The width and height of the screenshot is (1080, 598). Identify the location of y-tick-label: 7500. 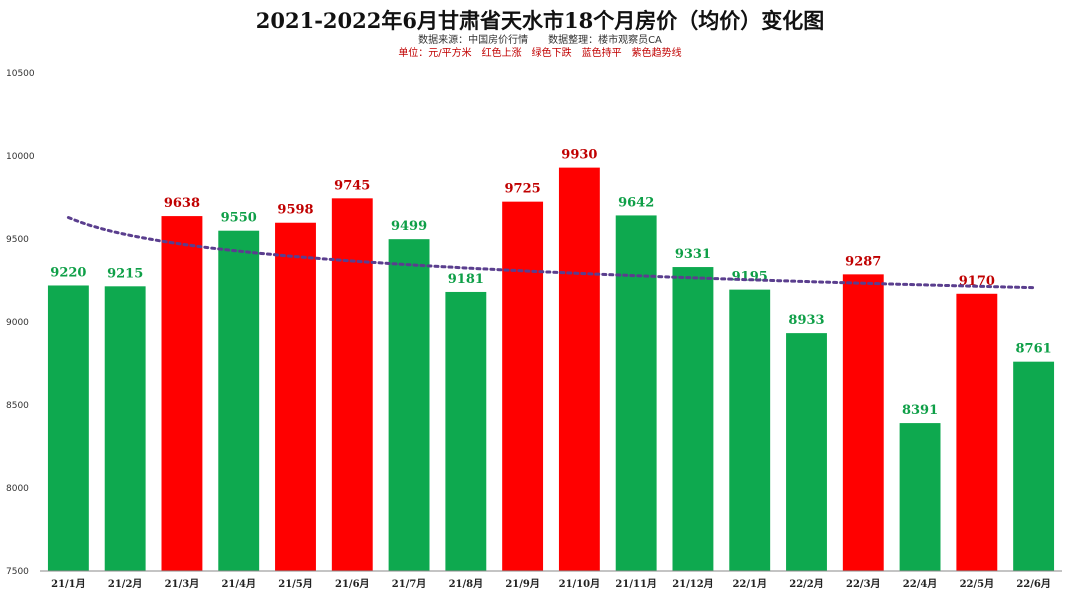
(17, 572).